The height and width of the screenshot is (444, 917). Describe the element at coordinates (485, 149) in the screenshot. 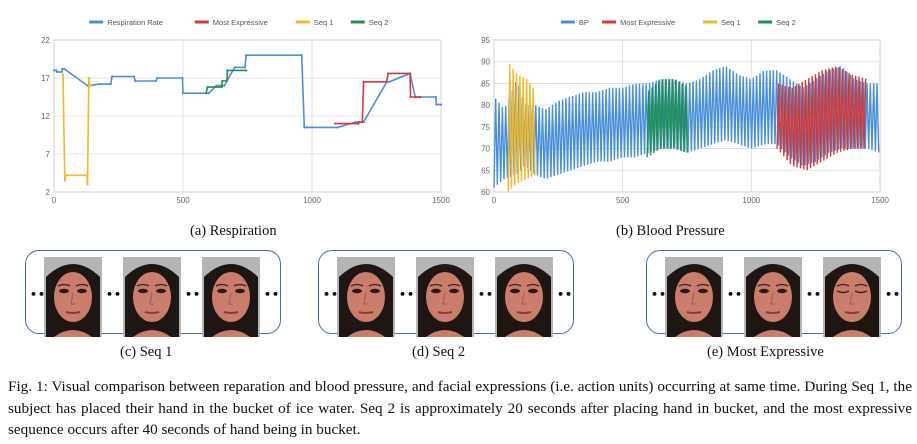

I see `y-tick-label: 70` at that location.